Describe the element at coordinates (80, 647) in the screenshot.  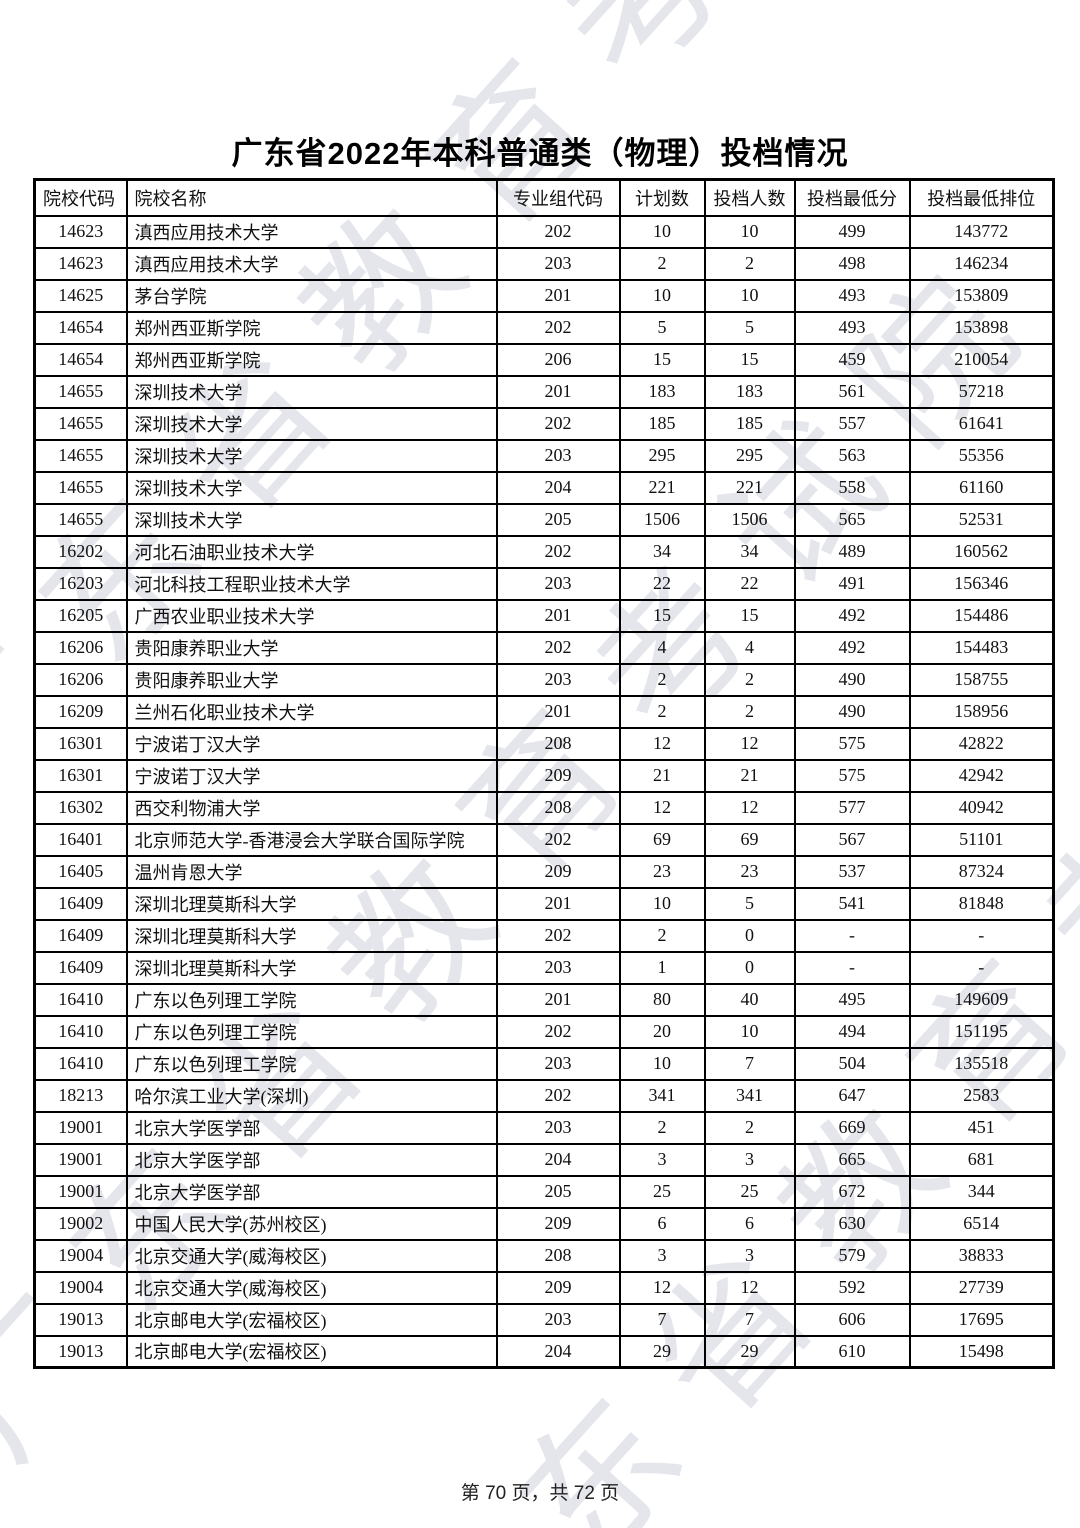
I see `college-code-cell: 16206` at that location.